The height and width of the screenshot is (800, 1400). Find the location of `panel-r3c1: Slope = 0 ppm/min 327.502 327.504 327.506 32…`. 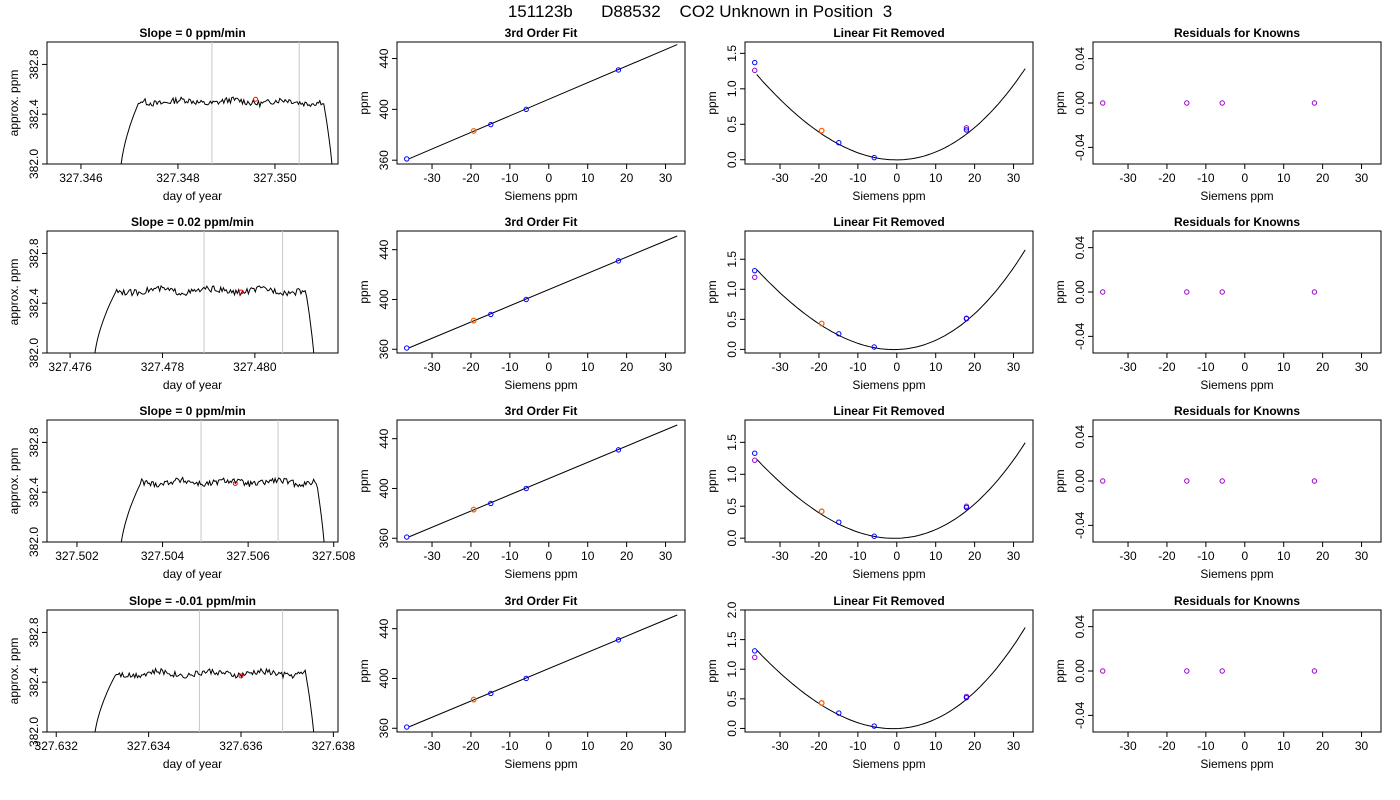

panel-r3c1: Slope = 0 ppm/min 327.502 327.504 327.506 32… is located at coordinates (181, 492).